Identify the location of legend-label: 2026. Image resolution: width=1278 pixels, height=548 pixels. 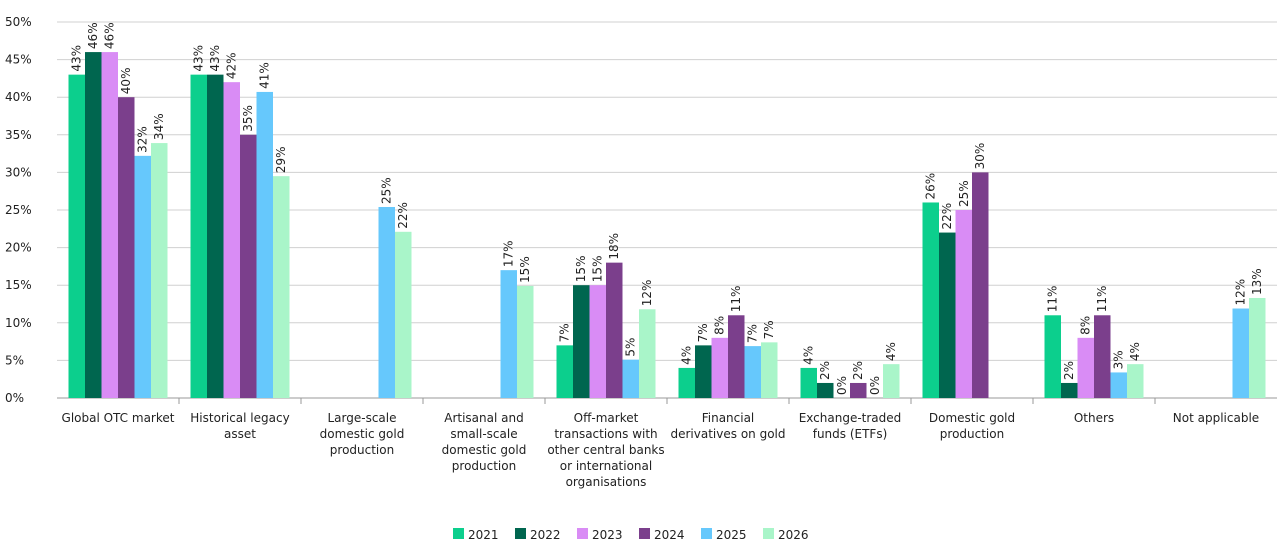
(793, 535).